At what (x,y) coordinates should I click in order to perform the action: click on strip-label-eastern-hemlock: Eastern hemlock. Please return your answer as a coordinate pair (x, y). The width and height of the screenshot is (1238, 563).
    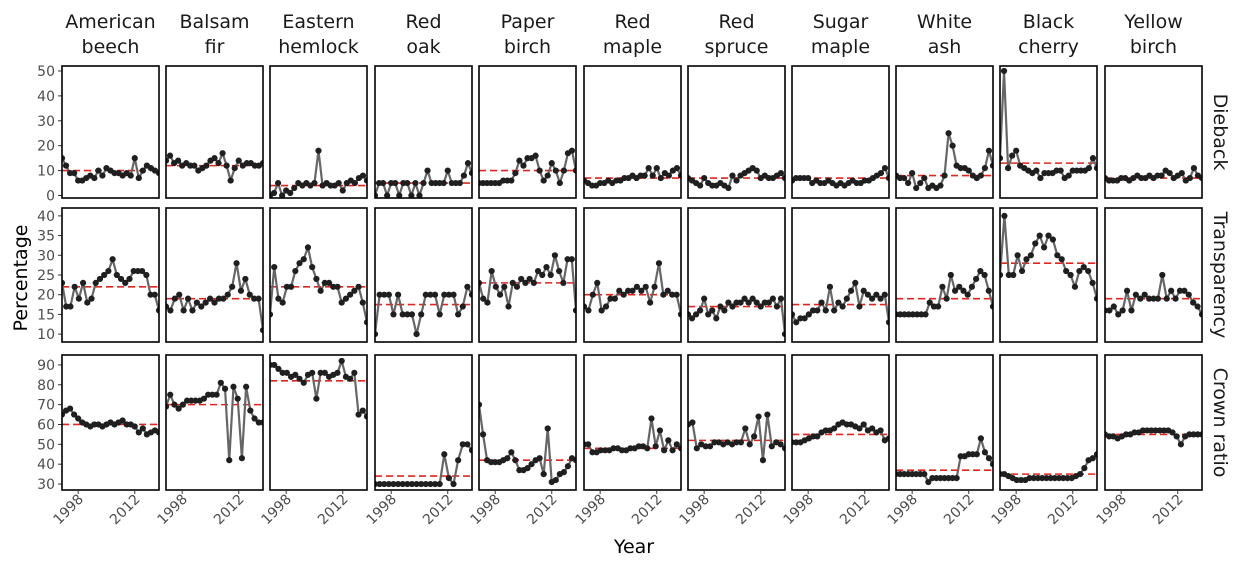
    Looking at the image, I should click on (318, 34).